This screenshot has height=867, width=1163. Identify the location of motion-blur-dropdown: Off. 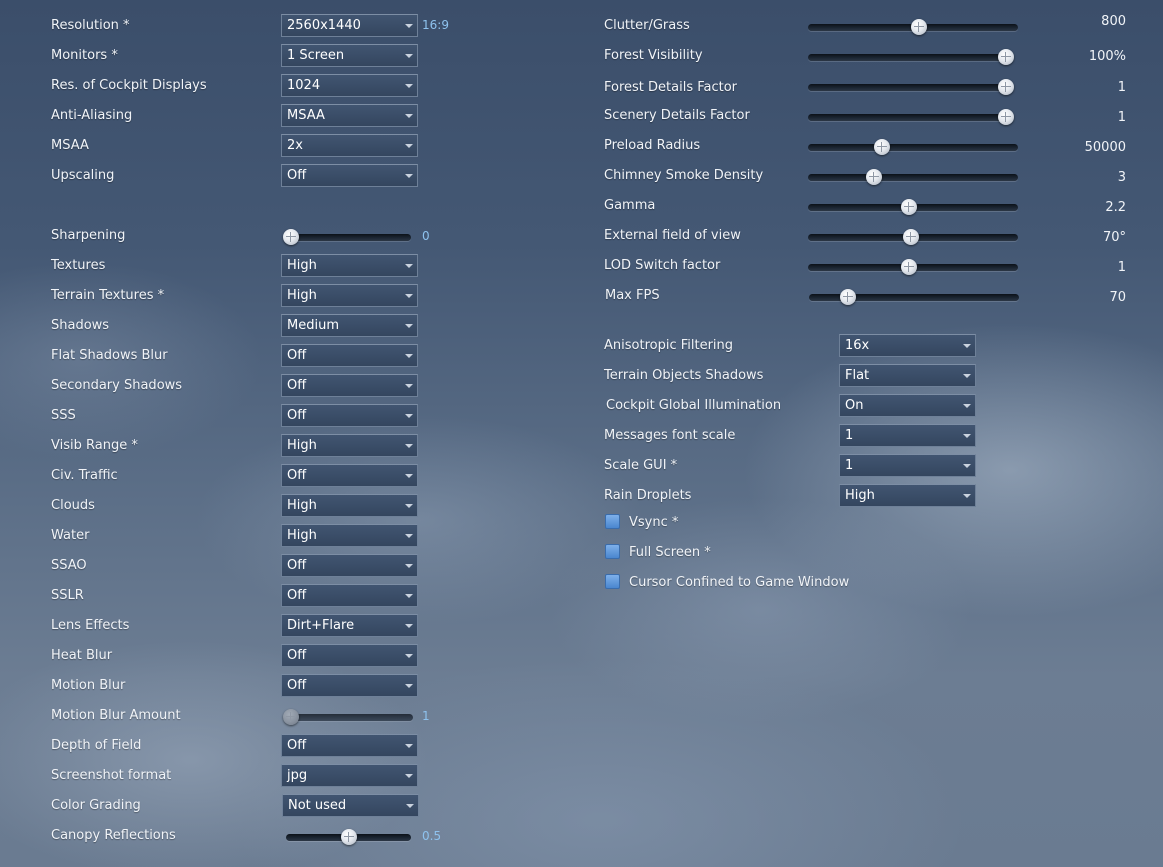
(349, 685).